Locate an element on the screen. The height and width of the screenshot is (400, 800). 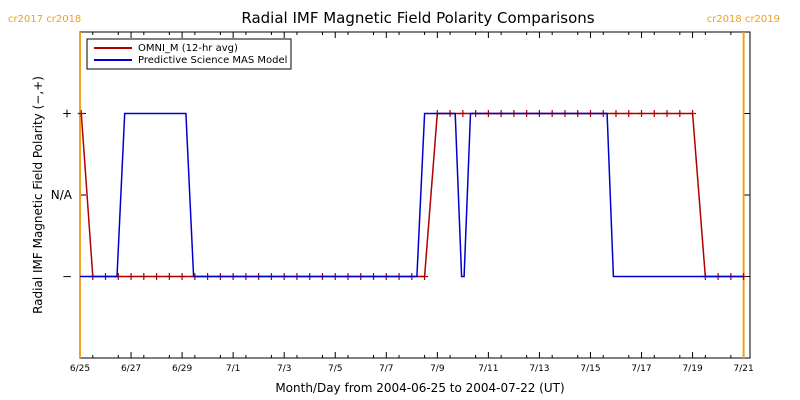
legend-label-mas: Predictive Science MAS Model is located at coordinates (212, 60).